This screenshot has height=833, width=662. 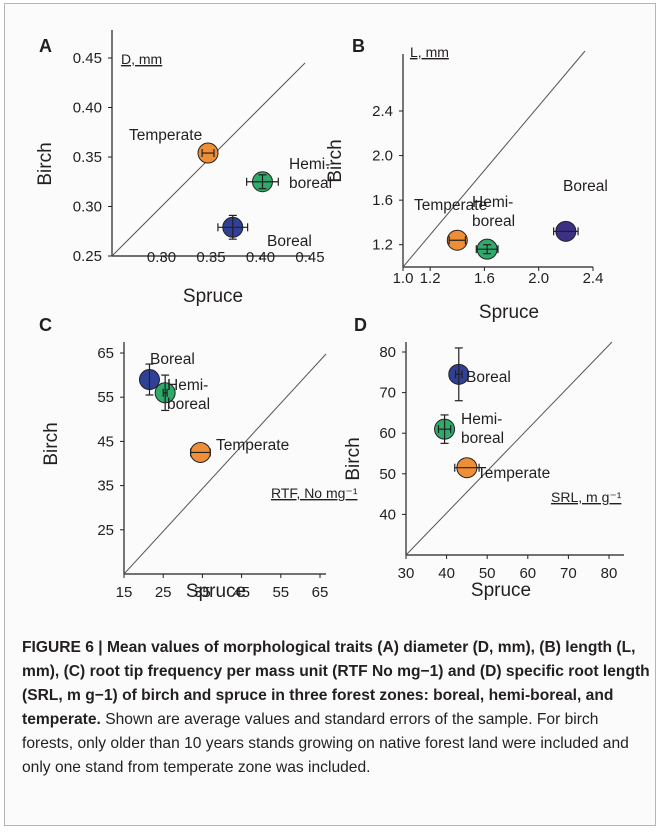 I want to click on x-tick-label: 1.2, so click(x=430, y=278).